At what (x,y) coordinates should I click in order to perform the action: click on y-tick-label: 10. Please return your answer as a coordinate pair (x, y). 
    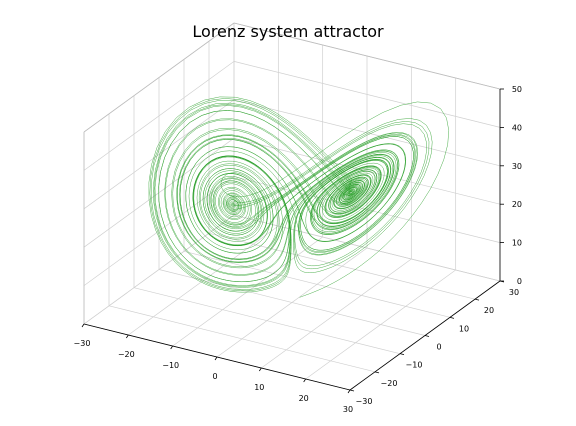
    Looking at the image, I should click on (464, 328).